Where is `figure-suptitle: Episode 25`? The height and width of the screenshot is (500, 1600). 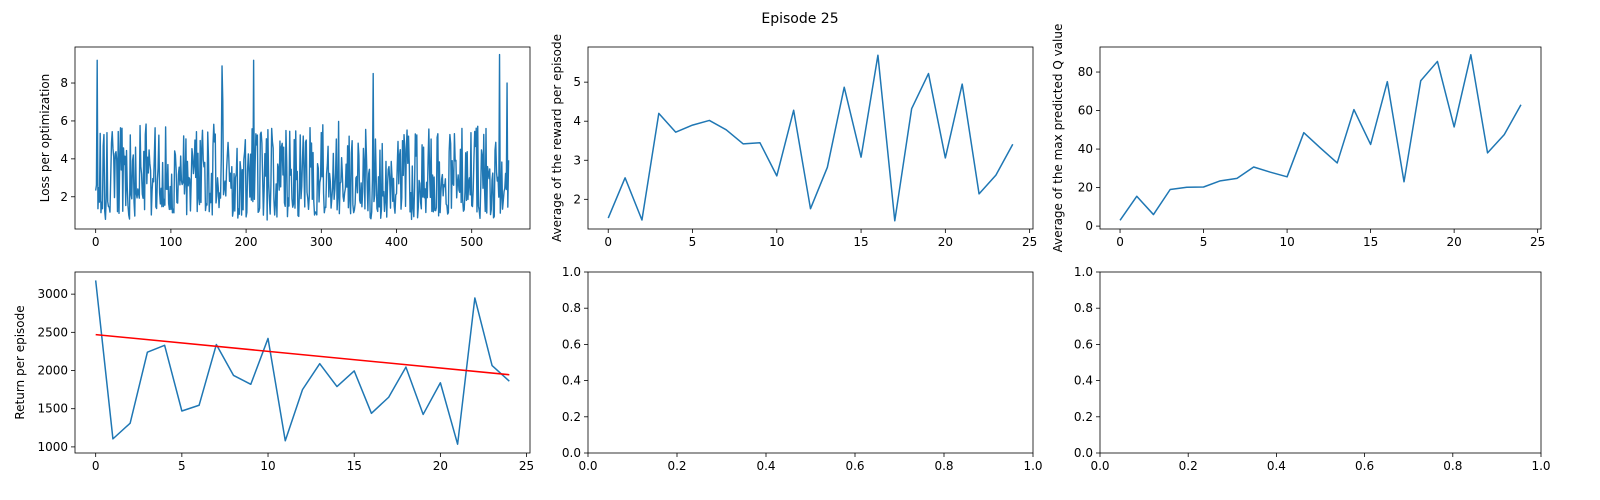 figure-suptitle: Episode 25 is located at coordinates (799, 19).